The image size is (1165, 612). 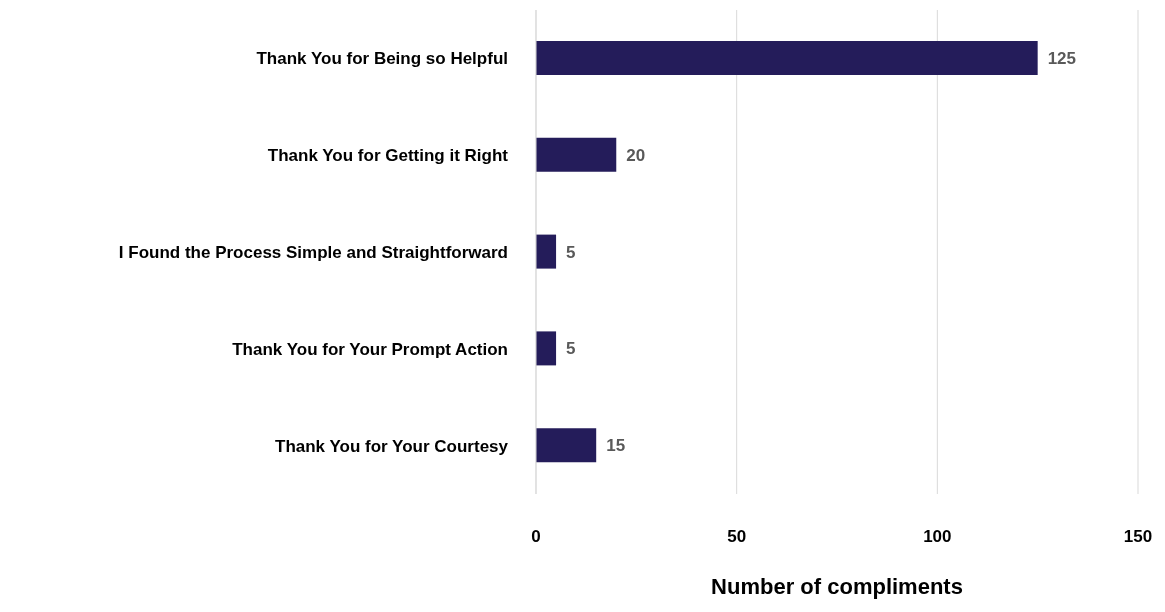 I want to click on x-tick-label: 100, so click(x=937, y=537).